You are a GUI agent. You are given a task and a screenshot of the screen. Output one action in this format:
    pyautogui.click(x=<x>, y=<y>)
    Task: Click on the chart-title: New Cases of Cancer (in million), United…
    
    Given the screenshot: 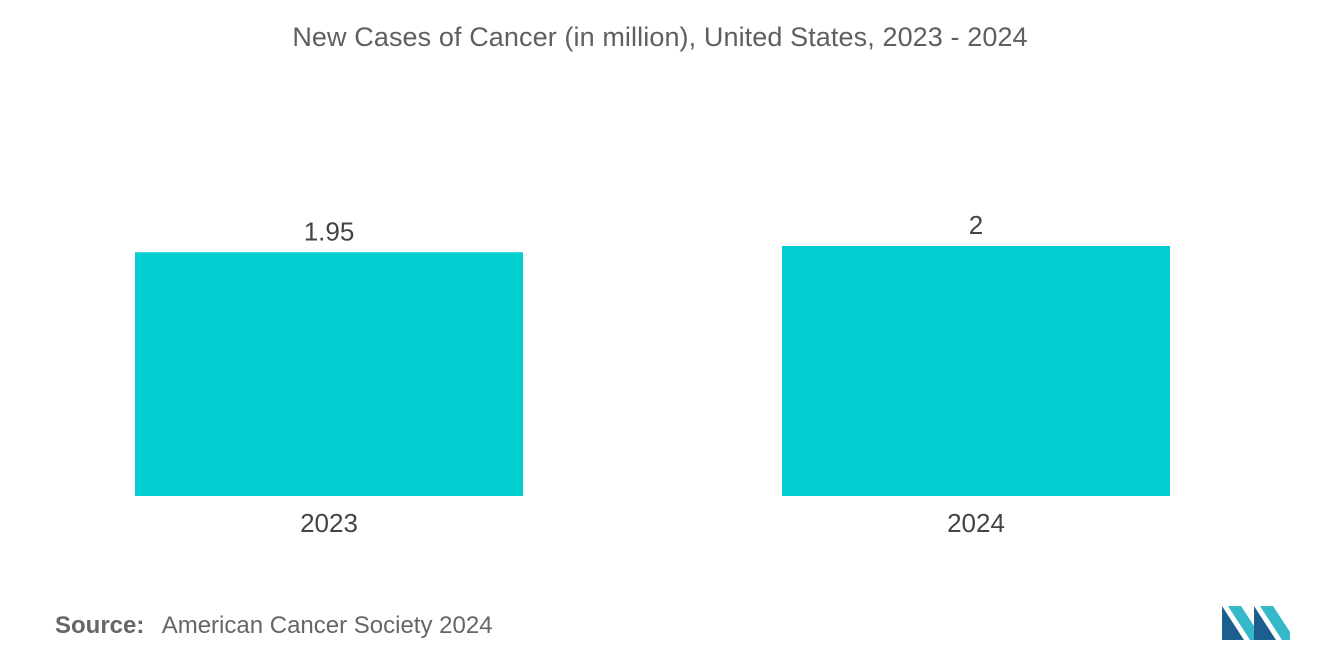 What is the action you would take?
    pyautogui.click(x=660, y=37)
    